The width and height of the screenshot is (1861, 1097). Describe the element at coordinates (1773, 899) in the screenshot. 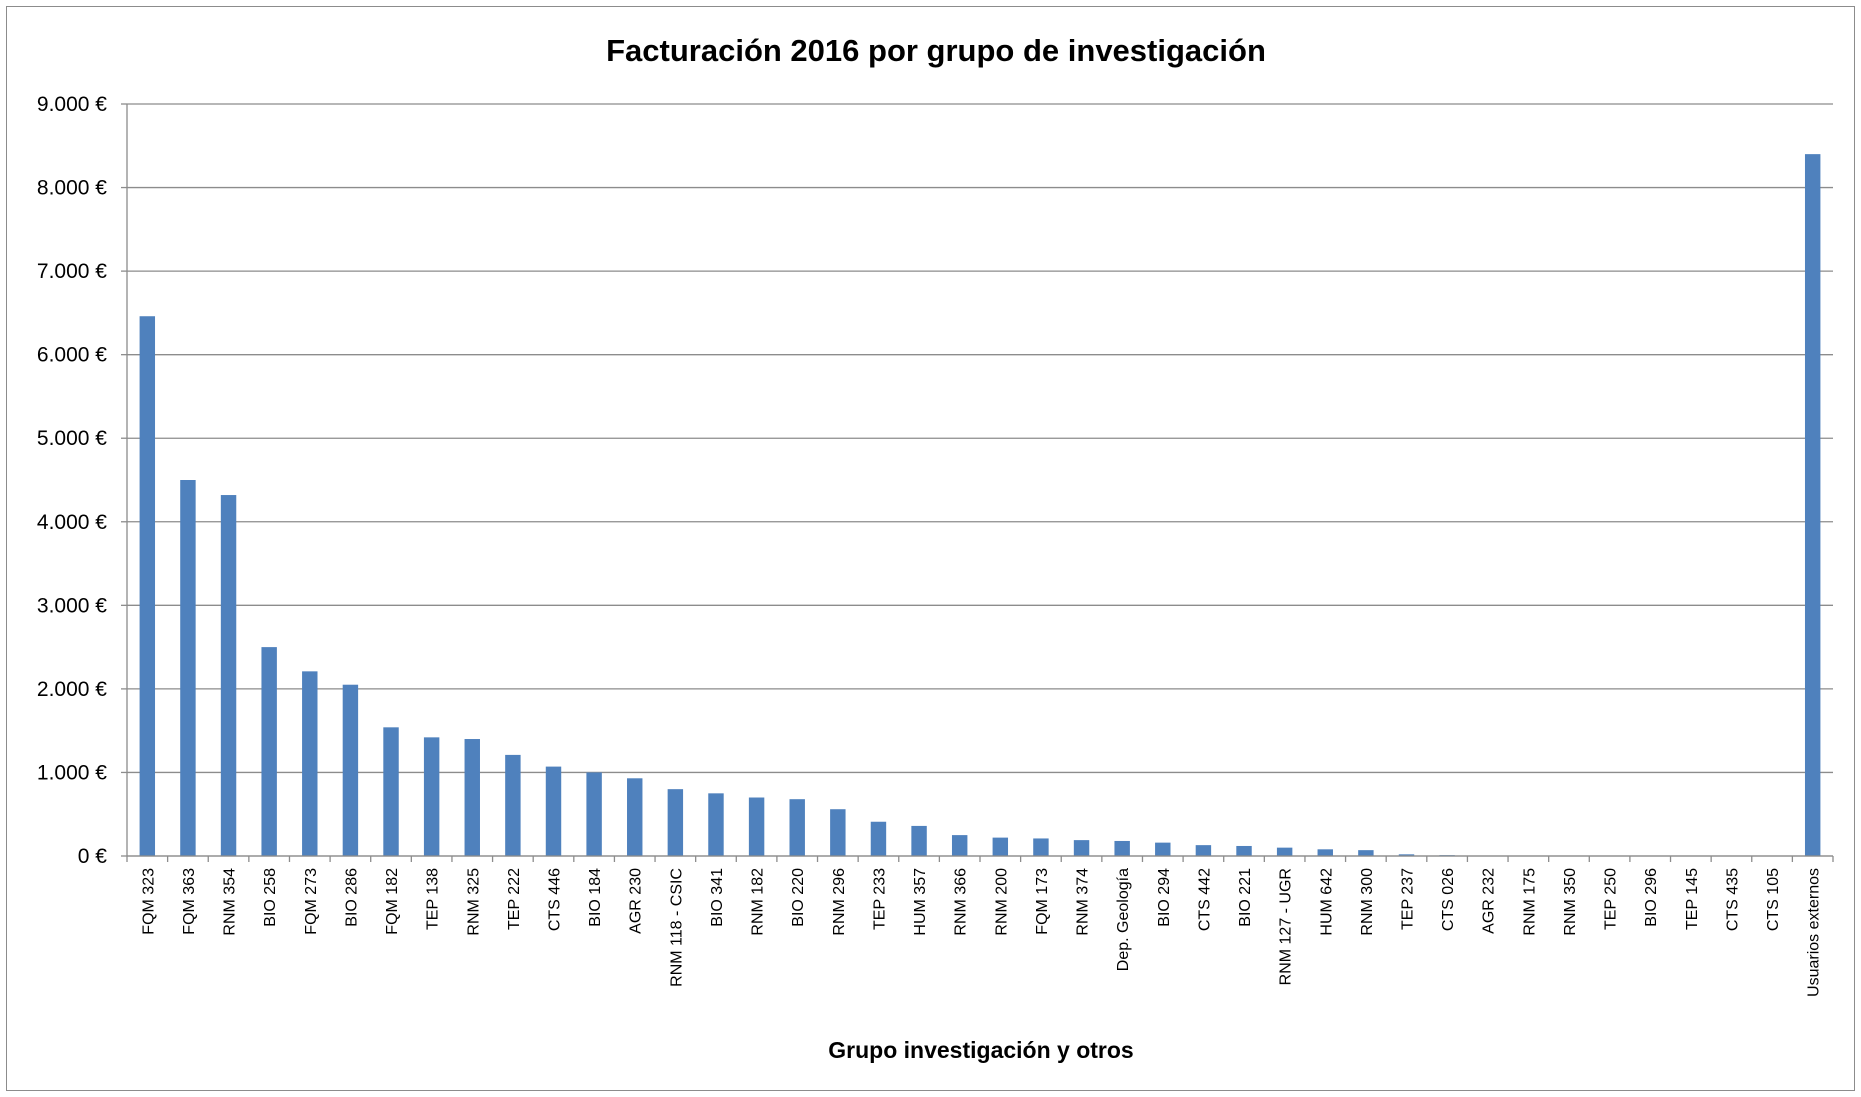

I see `x-tick-label: CTS 105` at that location.